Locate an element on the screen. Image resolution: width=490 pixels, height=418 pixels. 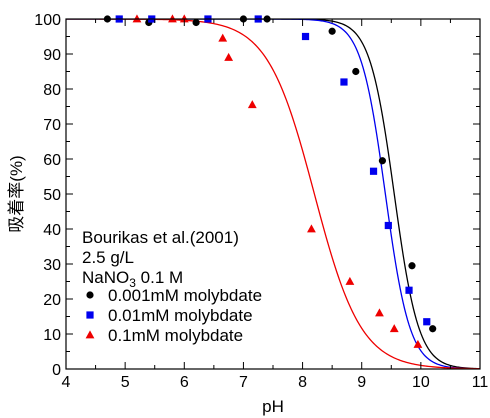
y-tick-label: 30 is located at coordinates (52, 265).